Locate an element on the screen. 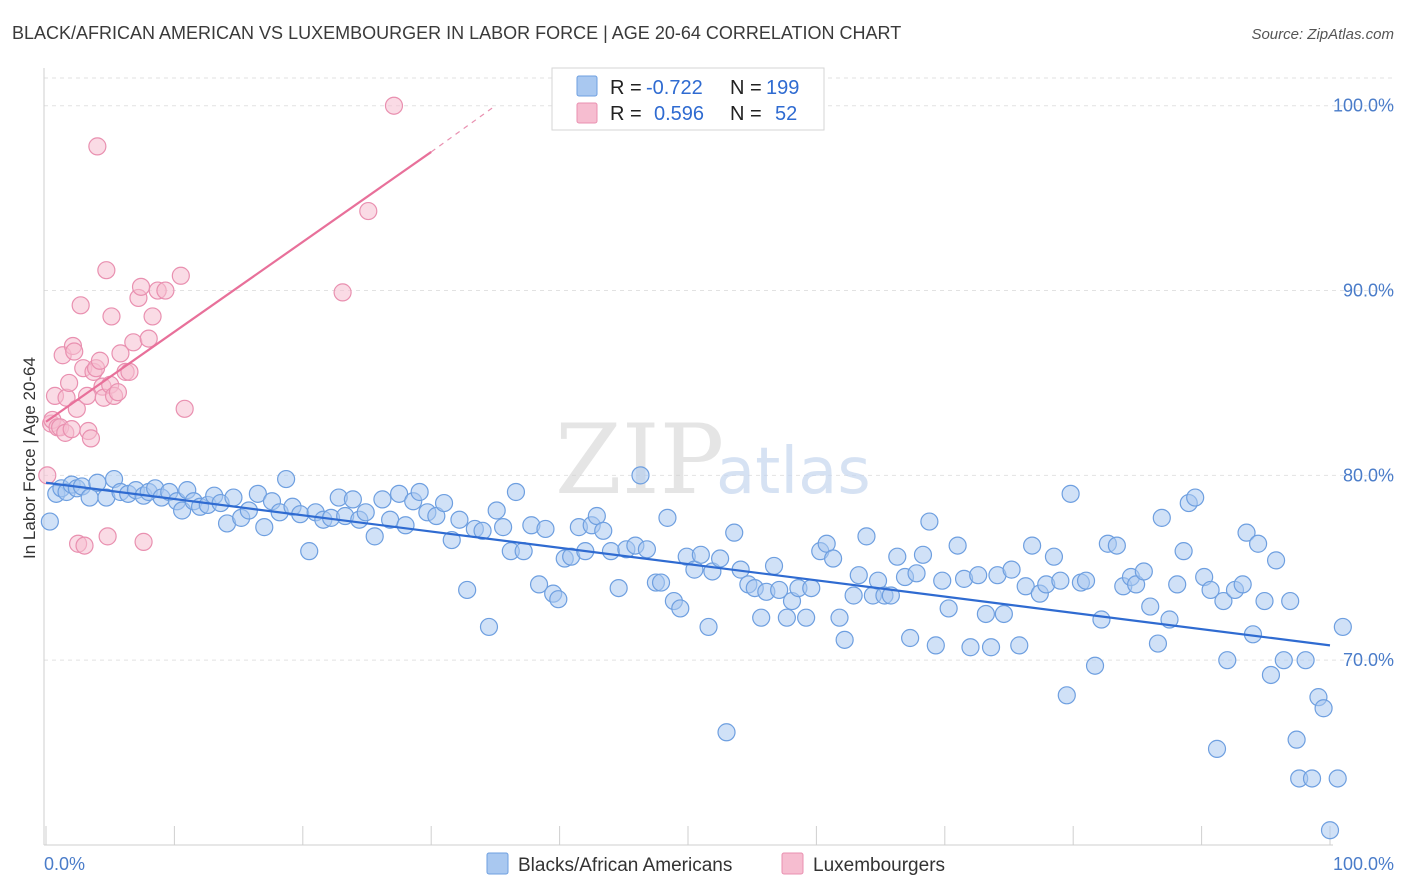 The image size is (1406, 892). x-tick-labels: 0.0% 100.0% is located at coordinates (719, 864).